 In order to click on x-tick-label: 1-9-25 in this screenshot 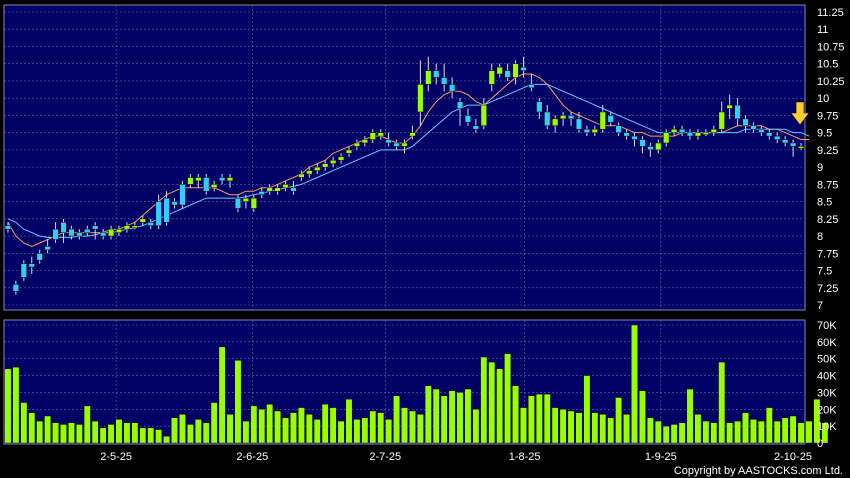, I will do `click(661, 457)`.